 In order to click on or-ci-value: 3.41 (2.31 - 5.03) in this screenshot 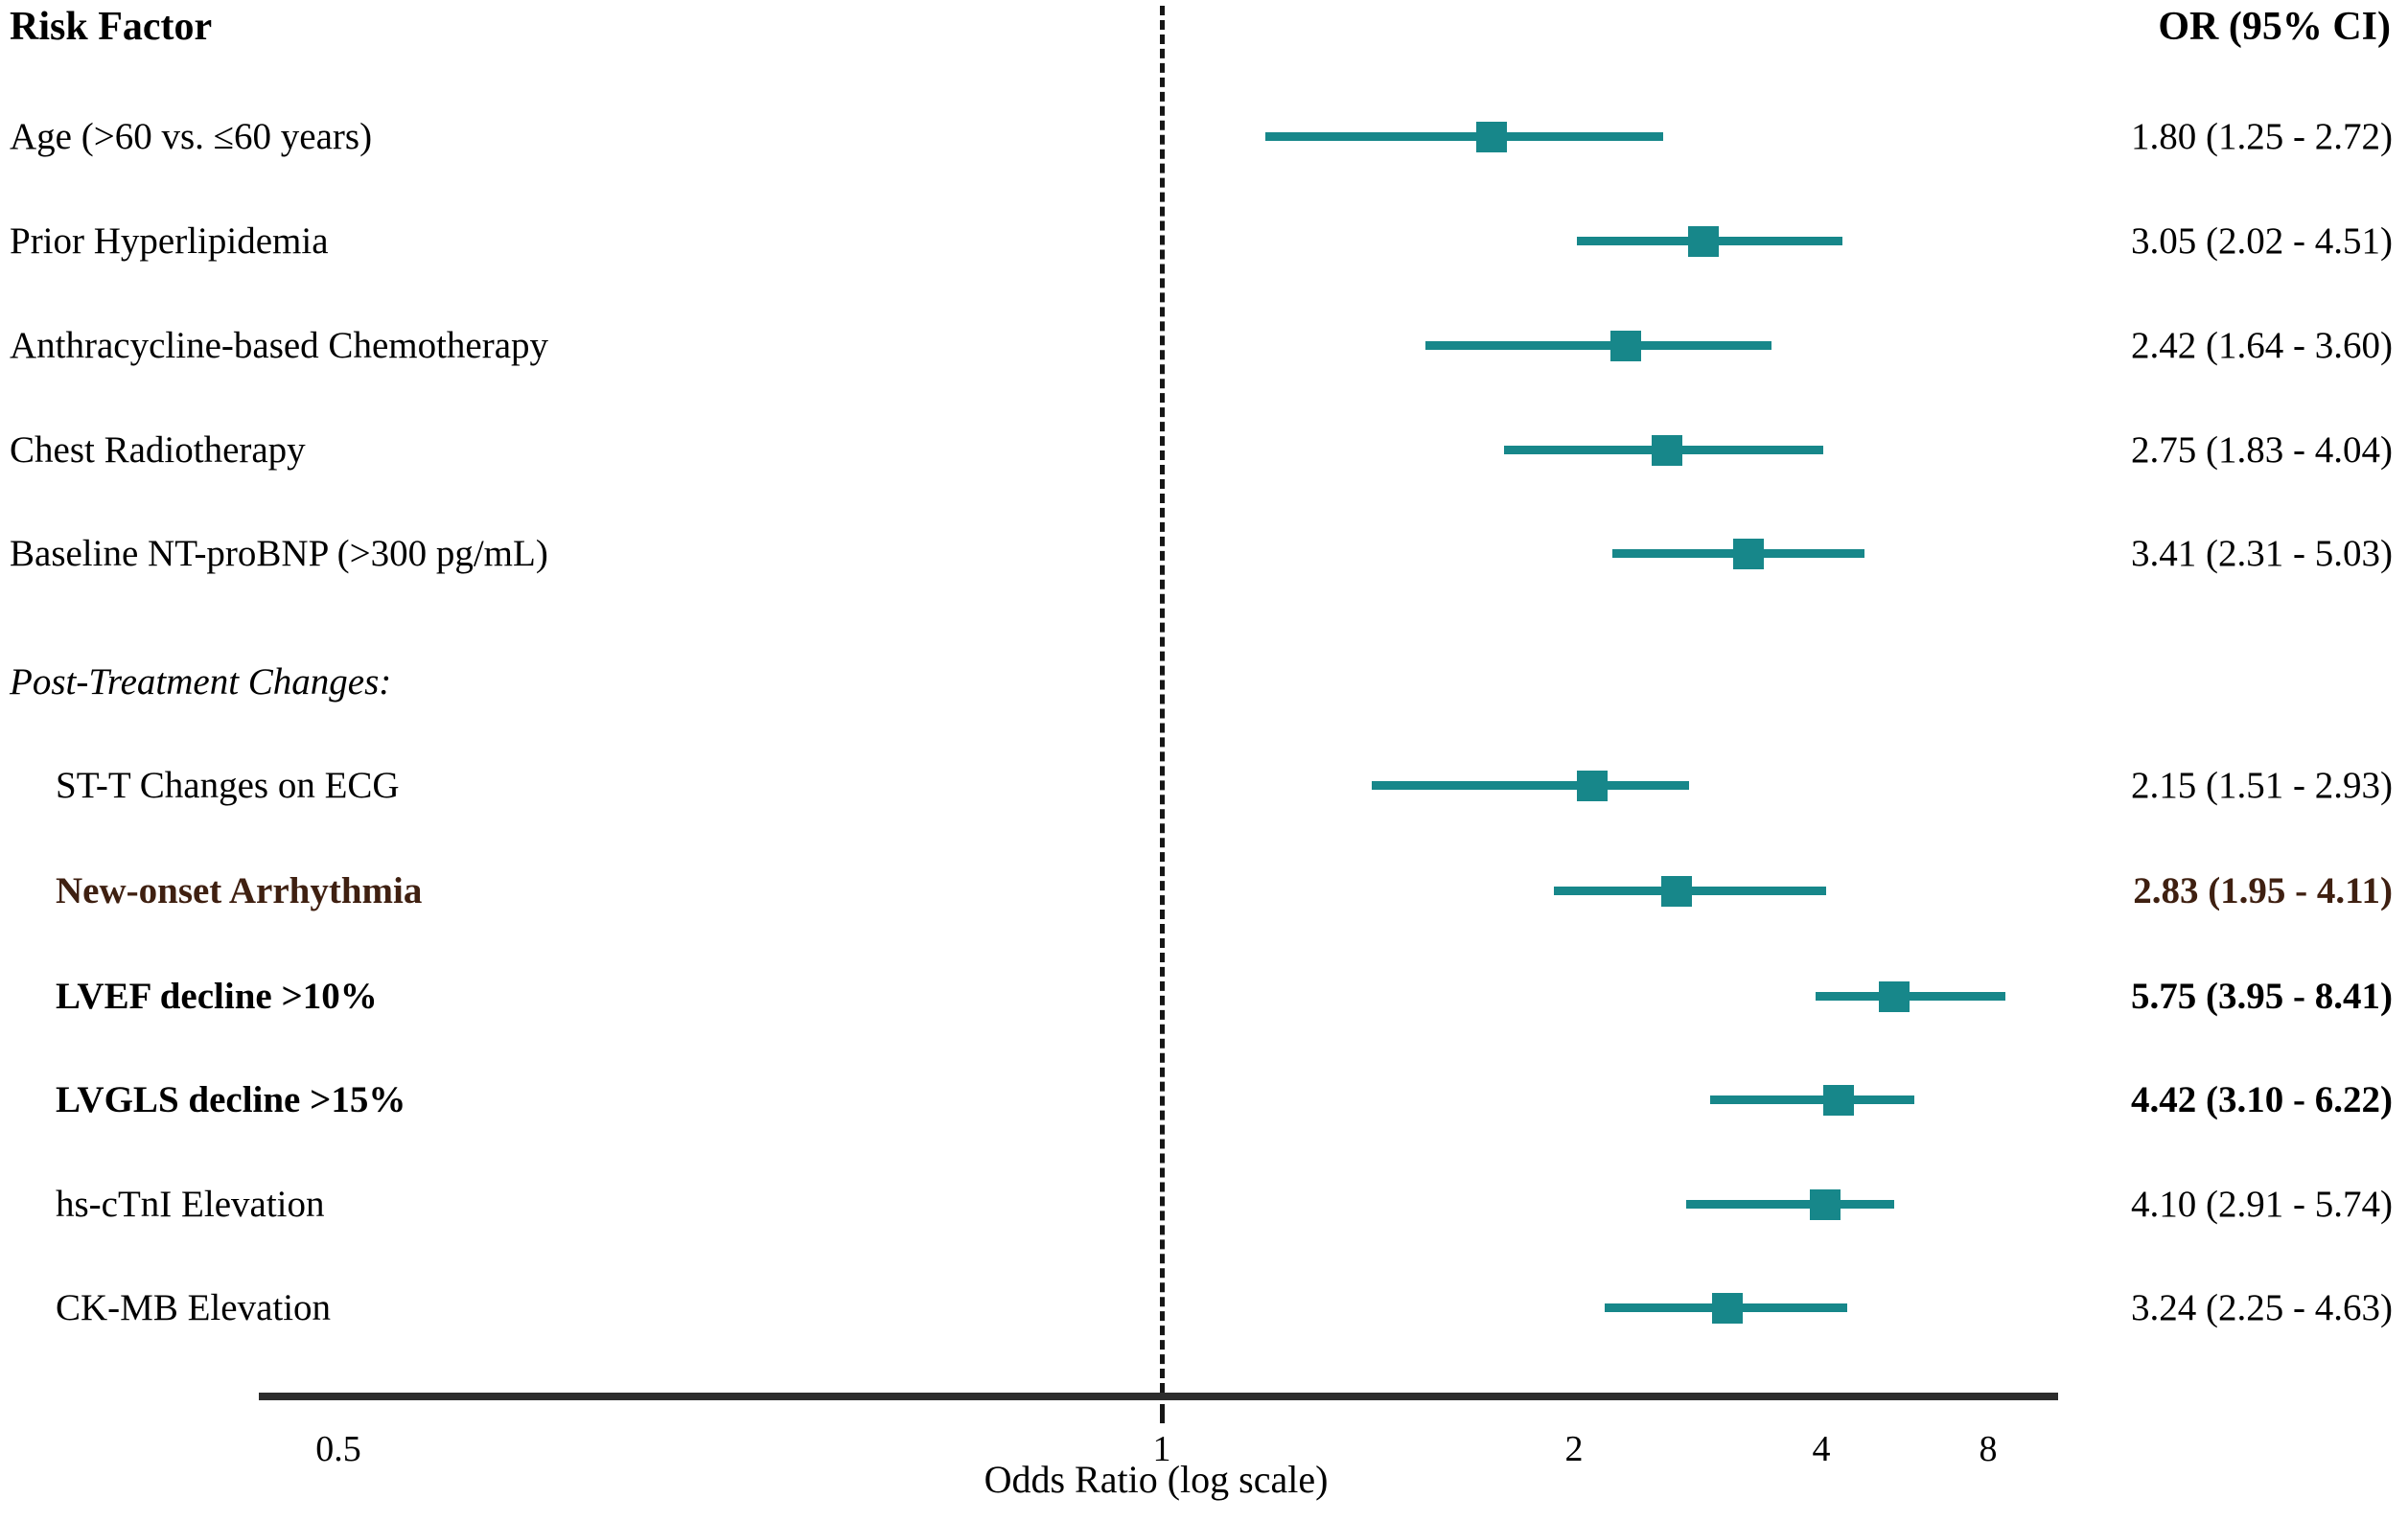, I will do `click(2262, 553)`.